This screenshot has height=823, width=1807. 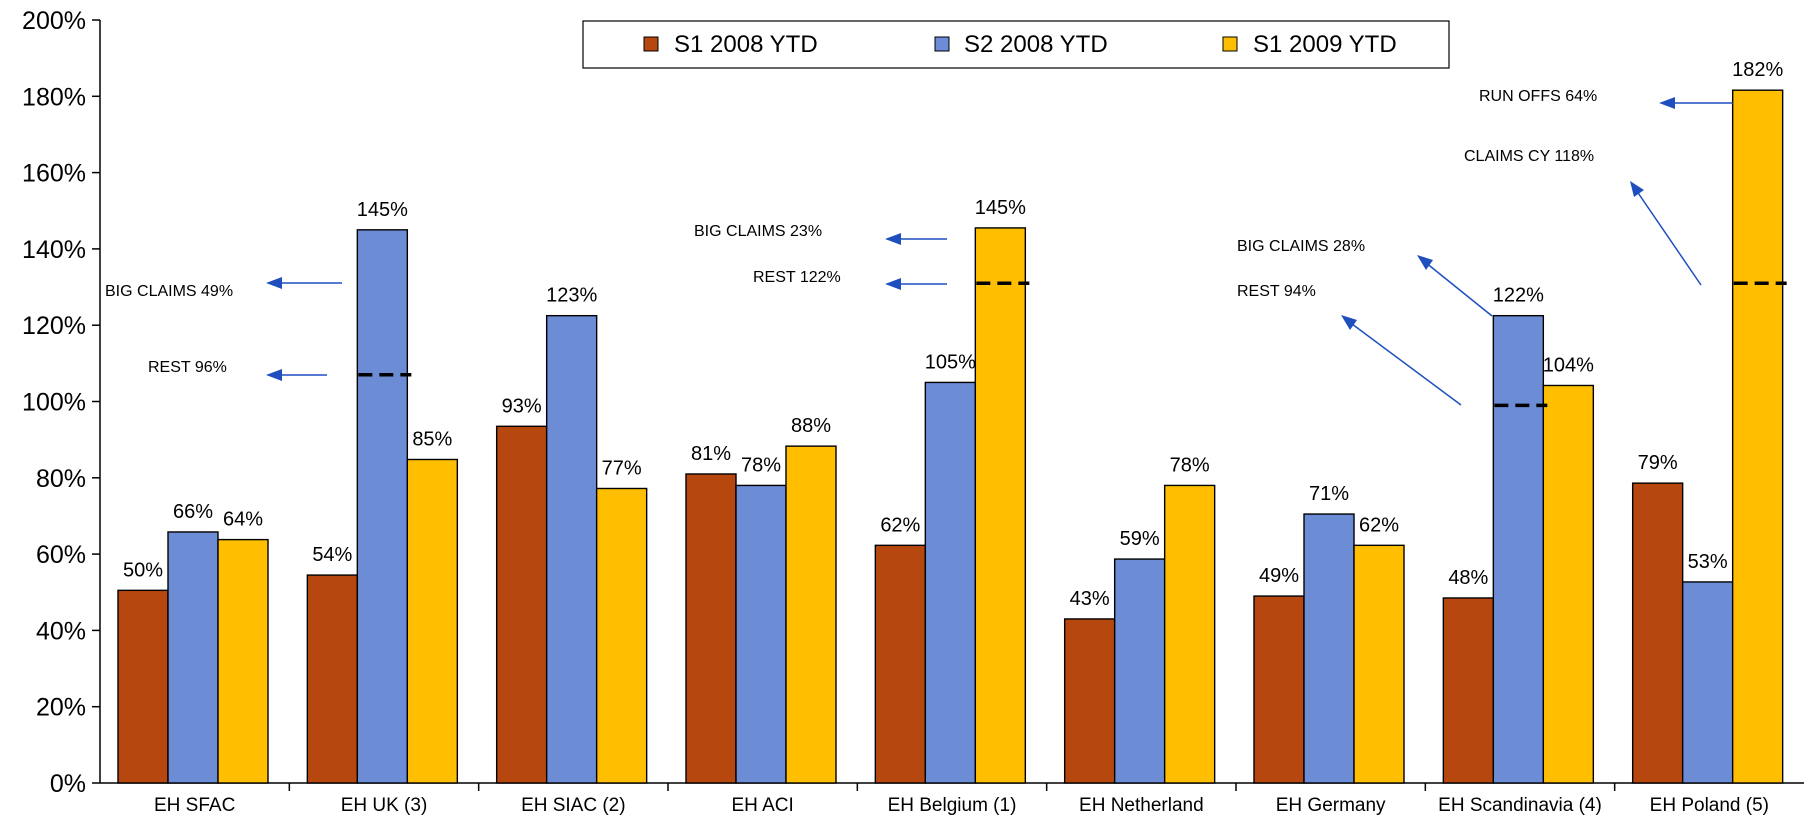 What do you see at coordinates (187, 367) in the screenshot?
I see `annotation-uk-rest: REST 96%` at bounding box center [187, 367].